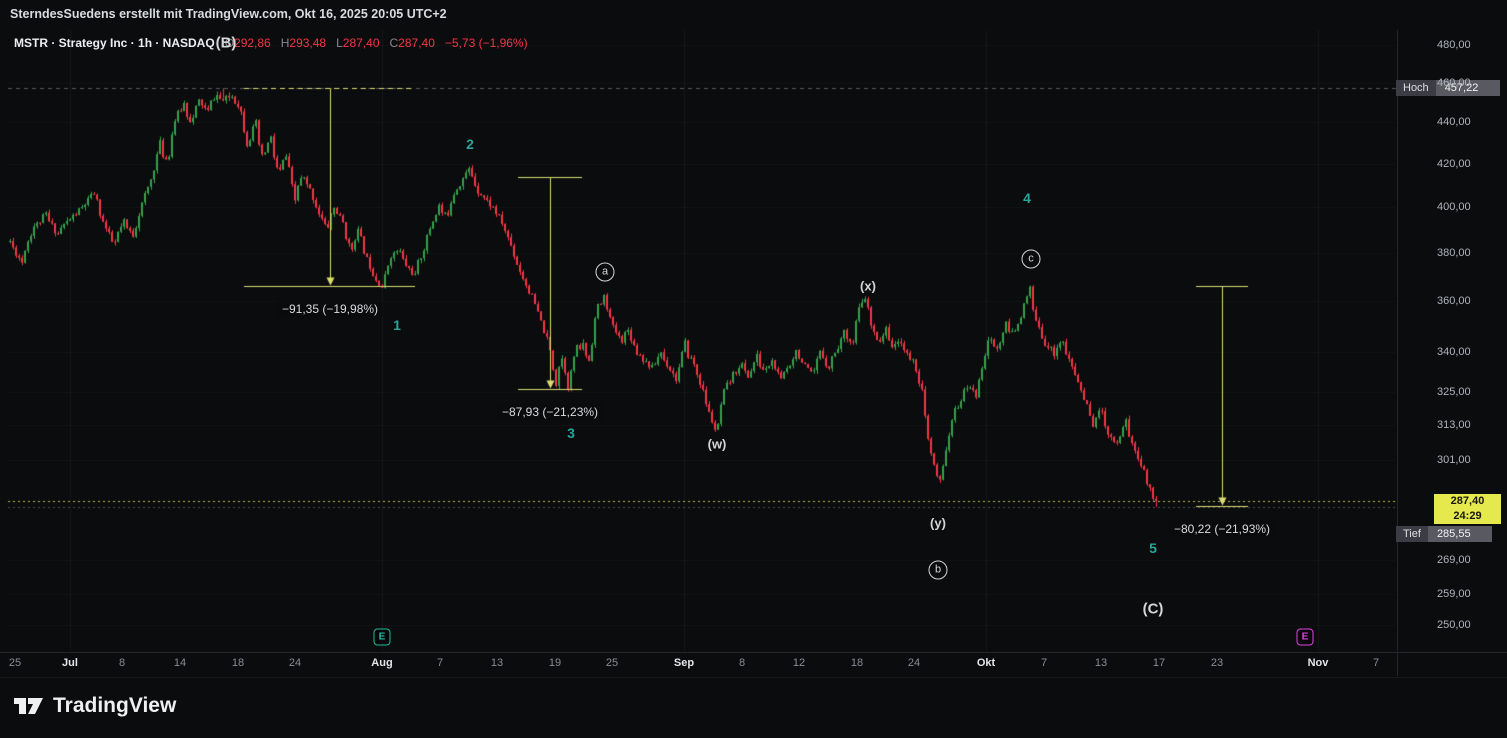 The image size is (1507, 738). I want to click on time-tick-19-17: 17, so click(1159, 663).